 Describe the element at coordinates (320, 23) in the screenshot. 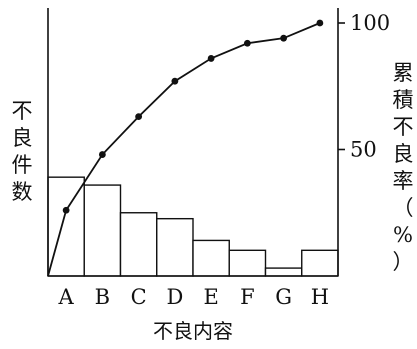

I see `cumulative-point-h` at that location.